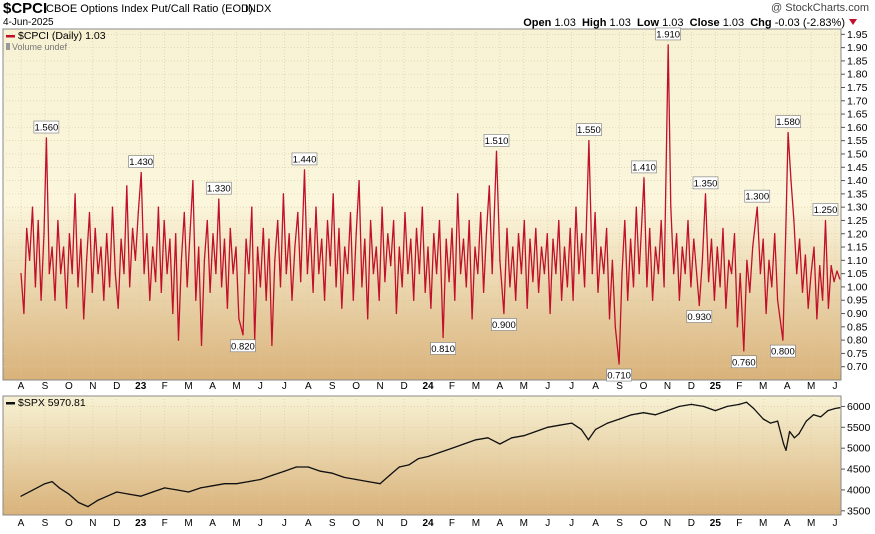  Describe the element at coordinates (857, 354) in the screenshot. I see `cpci-ytick-label: 0.75` at that location.